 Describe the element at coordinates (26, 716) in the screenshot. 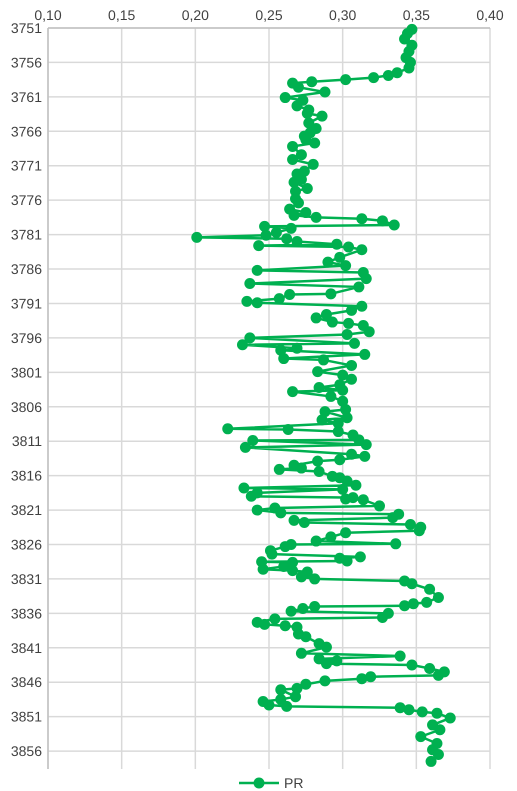

I see `y-tick-label: 3851` at that location.